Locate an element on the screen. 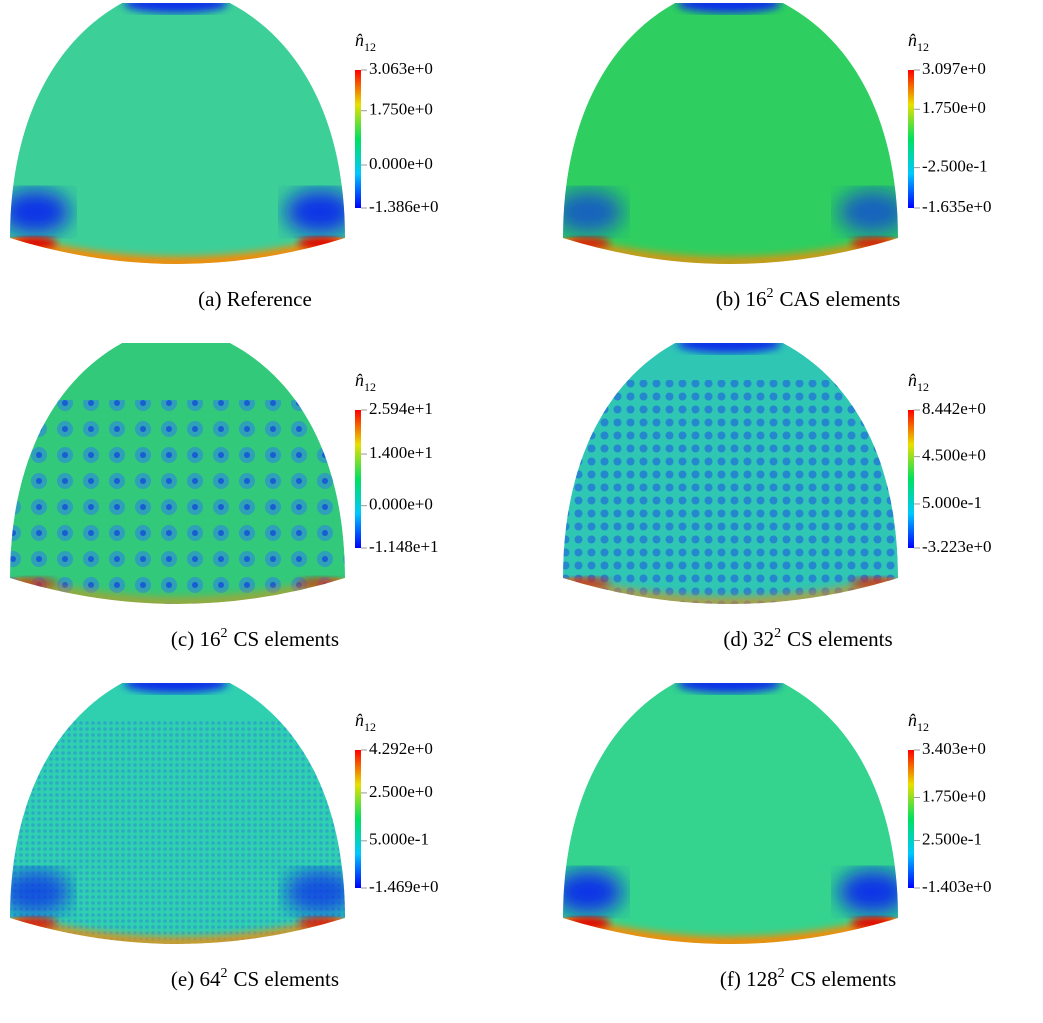  caption: (f) 1282 CS elements is located at coordinates (808, 978).